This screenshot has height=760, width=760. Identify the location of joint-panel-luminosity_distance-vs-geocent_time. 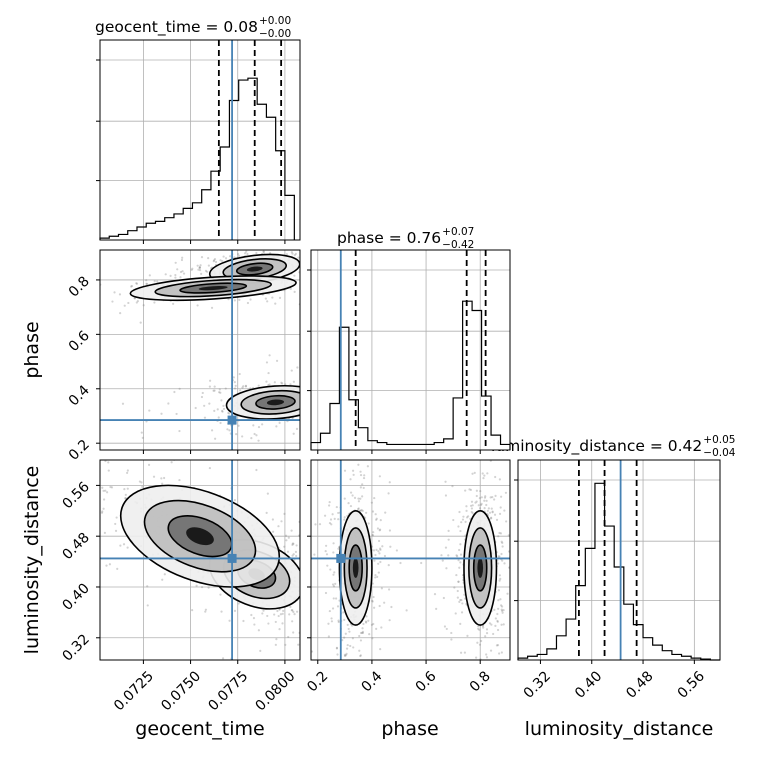
(184, 541).